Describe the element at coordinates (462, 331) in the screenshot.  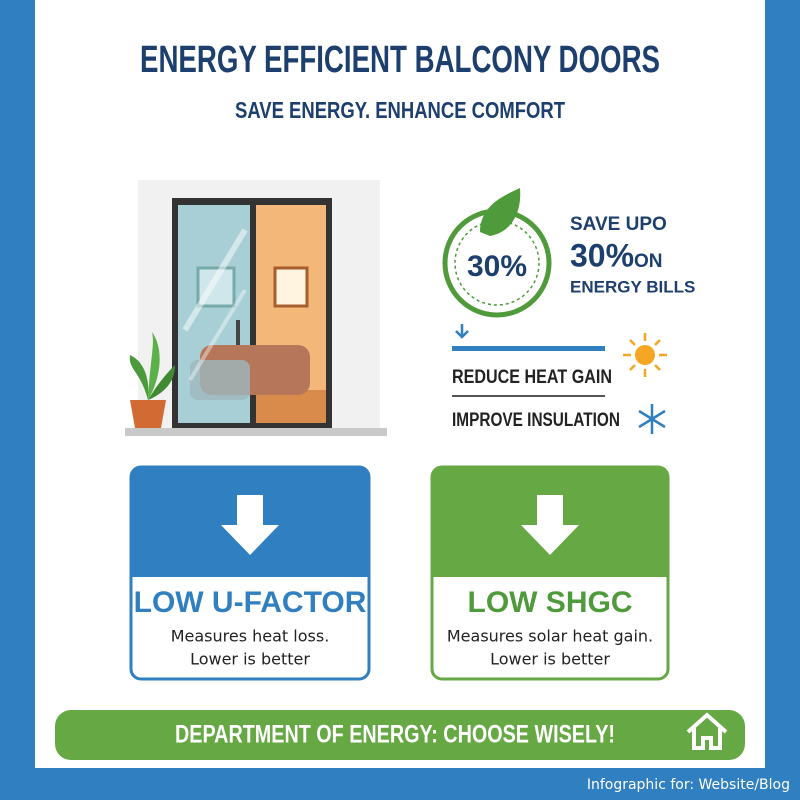
I see `down-icon` at that location.